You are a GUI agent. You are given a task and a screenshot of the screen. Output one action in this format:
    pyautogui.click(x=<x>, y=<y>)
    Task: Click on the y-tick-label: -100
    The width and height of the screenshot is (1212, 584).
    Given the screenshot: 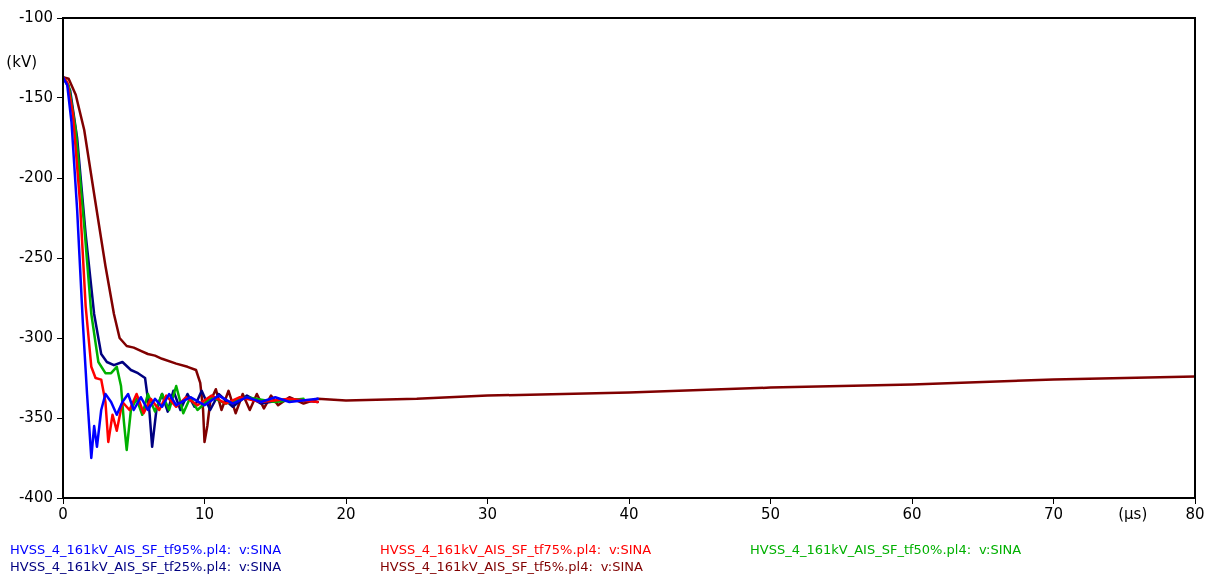 What is the action you would take?
    pyautogui.click(x=35, y=16)
    